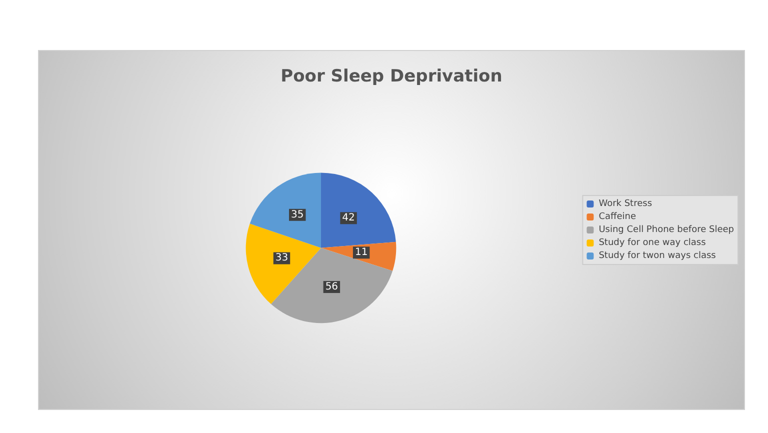 The height and width of the screenshot is (433, 768). Describe the element at coordinates (666, 230) in the screenshot. I see `legend-label: Using Cell Phone before Sleep` at that location.